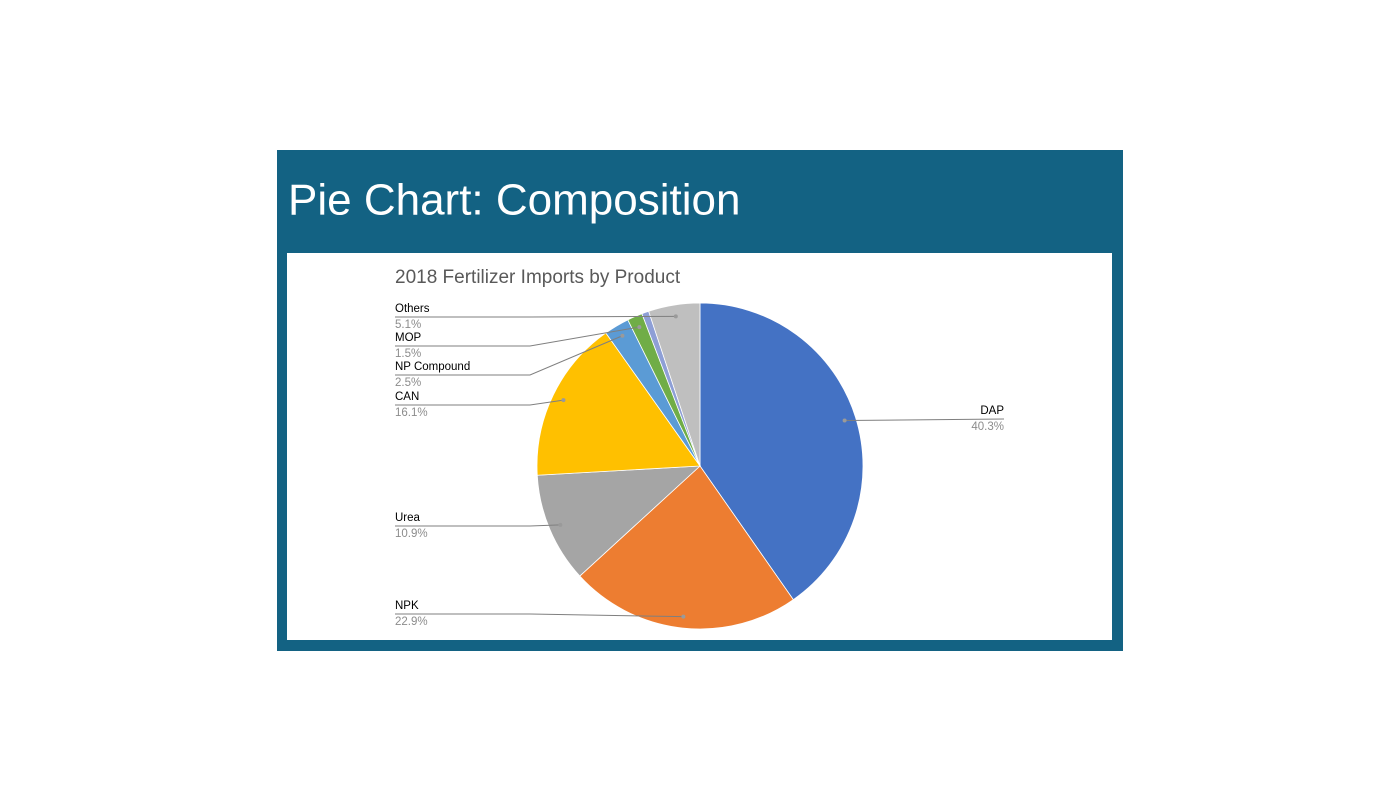 This screenshot has width=1400, height=800. I want to click on chart-title: 2018 Fertilizer Imports by Product, so click(538, 277).